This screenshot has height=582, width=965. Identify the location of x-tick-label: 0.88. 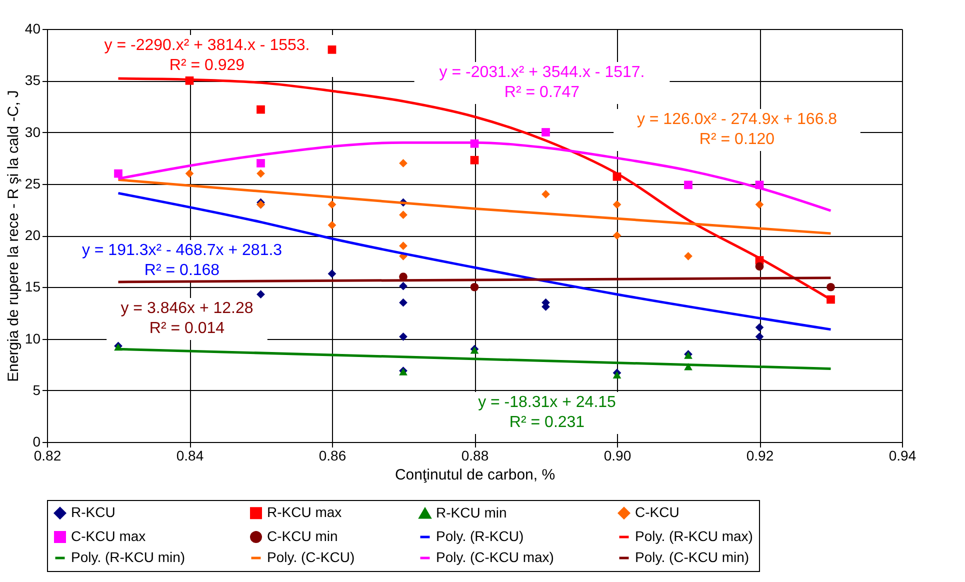
(475, 456).